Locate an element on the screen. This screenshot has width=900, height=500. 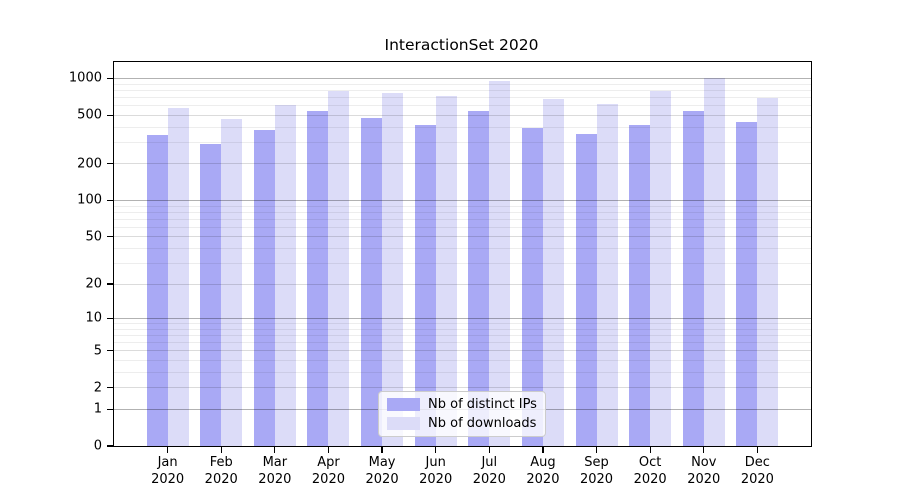
x-tick-mark-nov is located at coordinates (704, 450).